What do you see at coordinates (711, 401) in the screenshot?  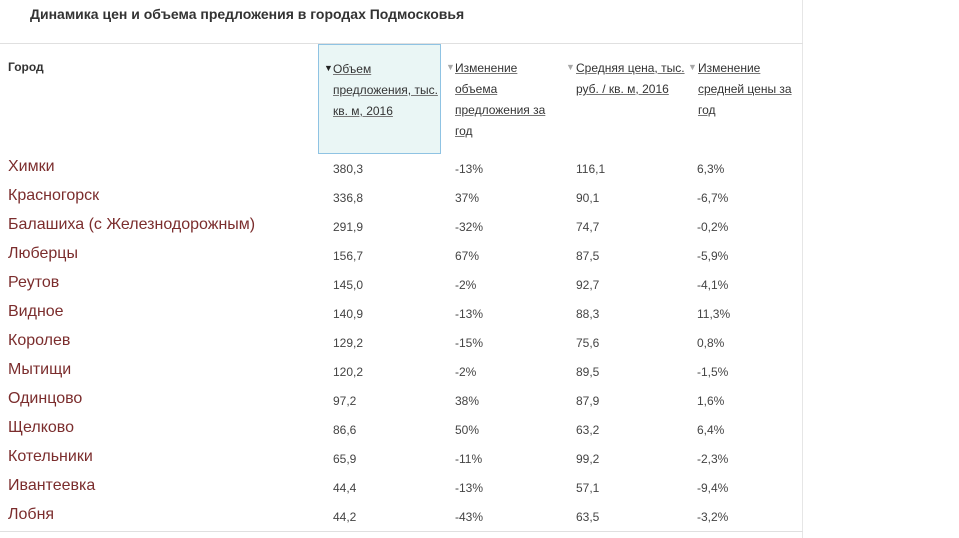 I see `price-change-value: 1,6%` at bounding box center [711, 401].